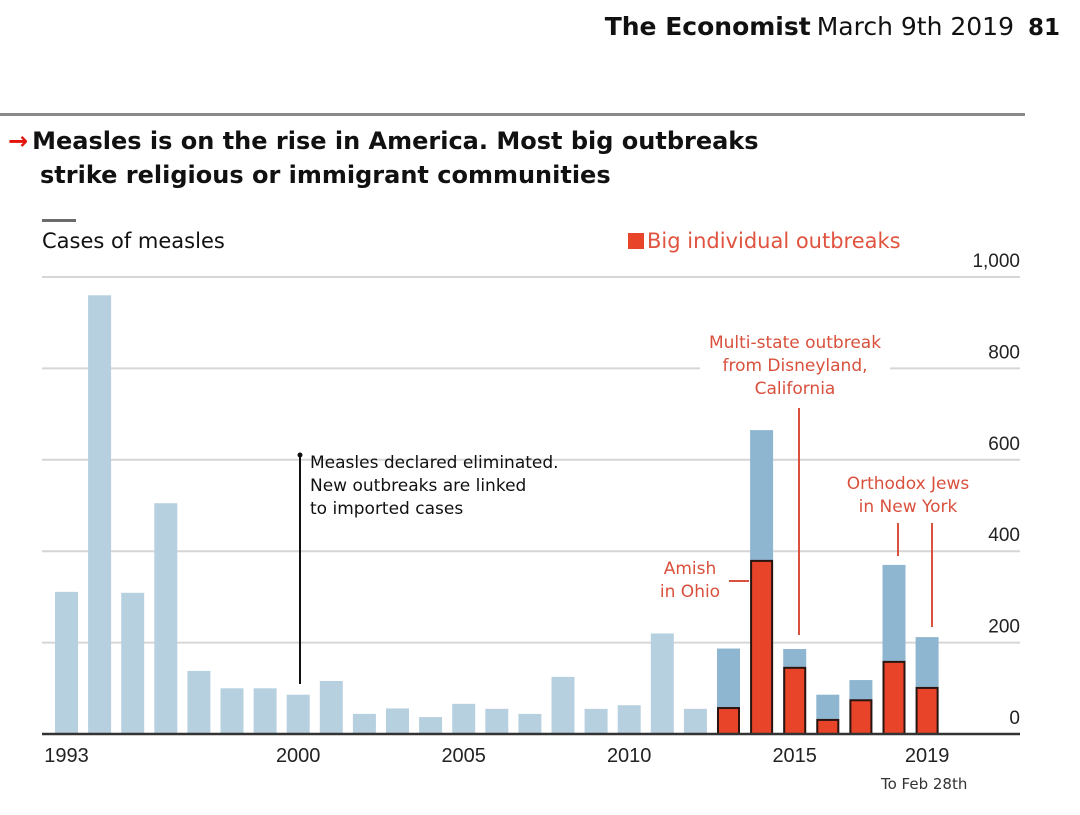  I want to click on bar-total-2012, so click(695, 721).